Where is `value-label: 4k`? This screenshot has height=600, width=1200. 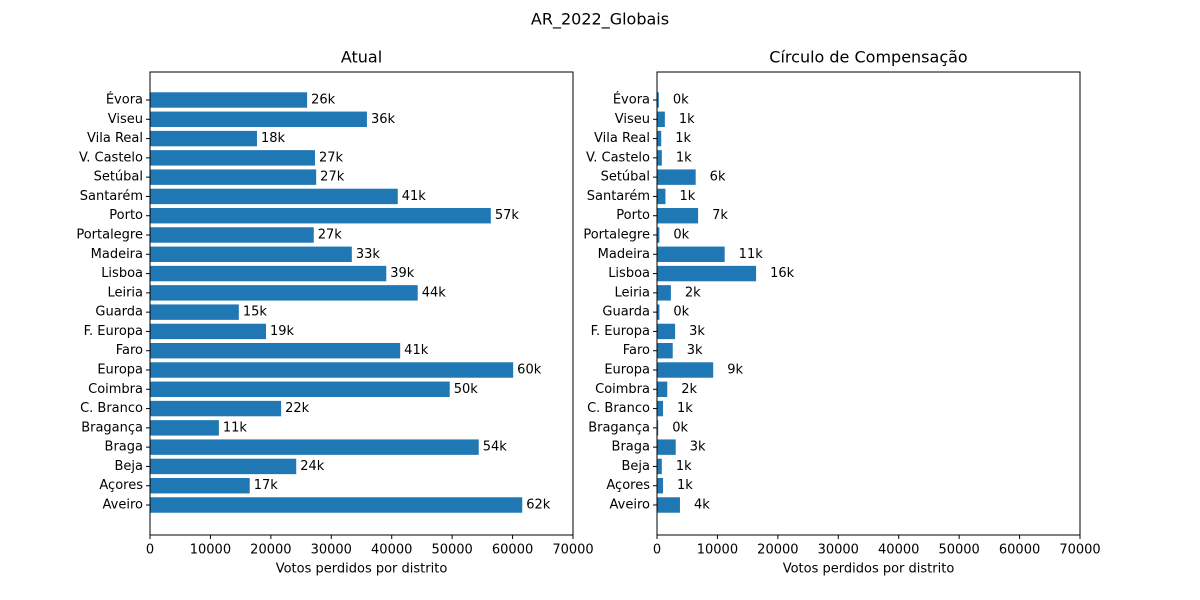 value-label: 4k is located at coordinates (702, 505).